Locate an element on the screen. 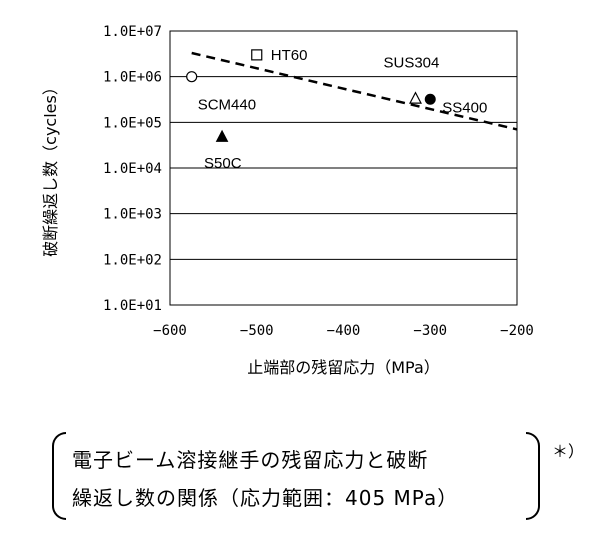 This screenshot has height=559, width=596. x-tick-label: −600 is located at coordinates (170, 331).